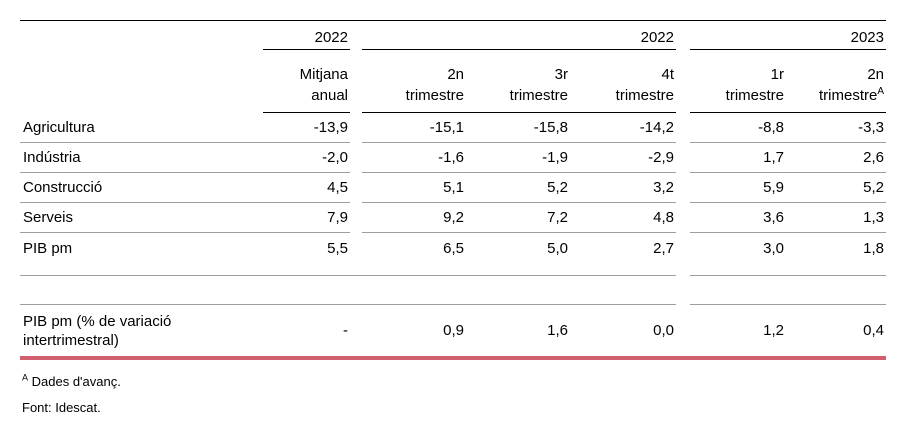  Describe the element at coordinates (454, 380) in the screenshot. I see `footnote-dades-avanc: A Dades d'avanç.` at that location.